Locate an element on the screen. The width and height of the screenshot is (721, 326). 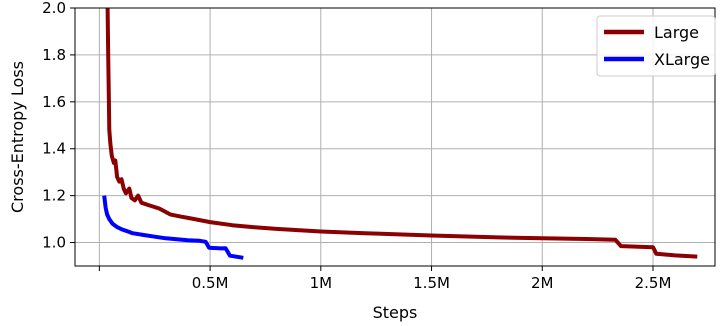
y-tick-label: 1.8 is located at coordinates (54, 55).